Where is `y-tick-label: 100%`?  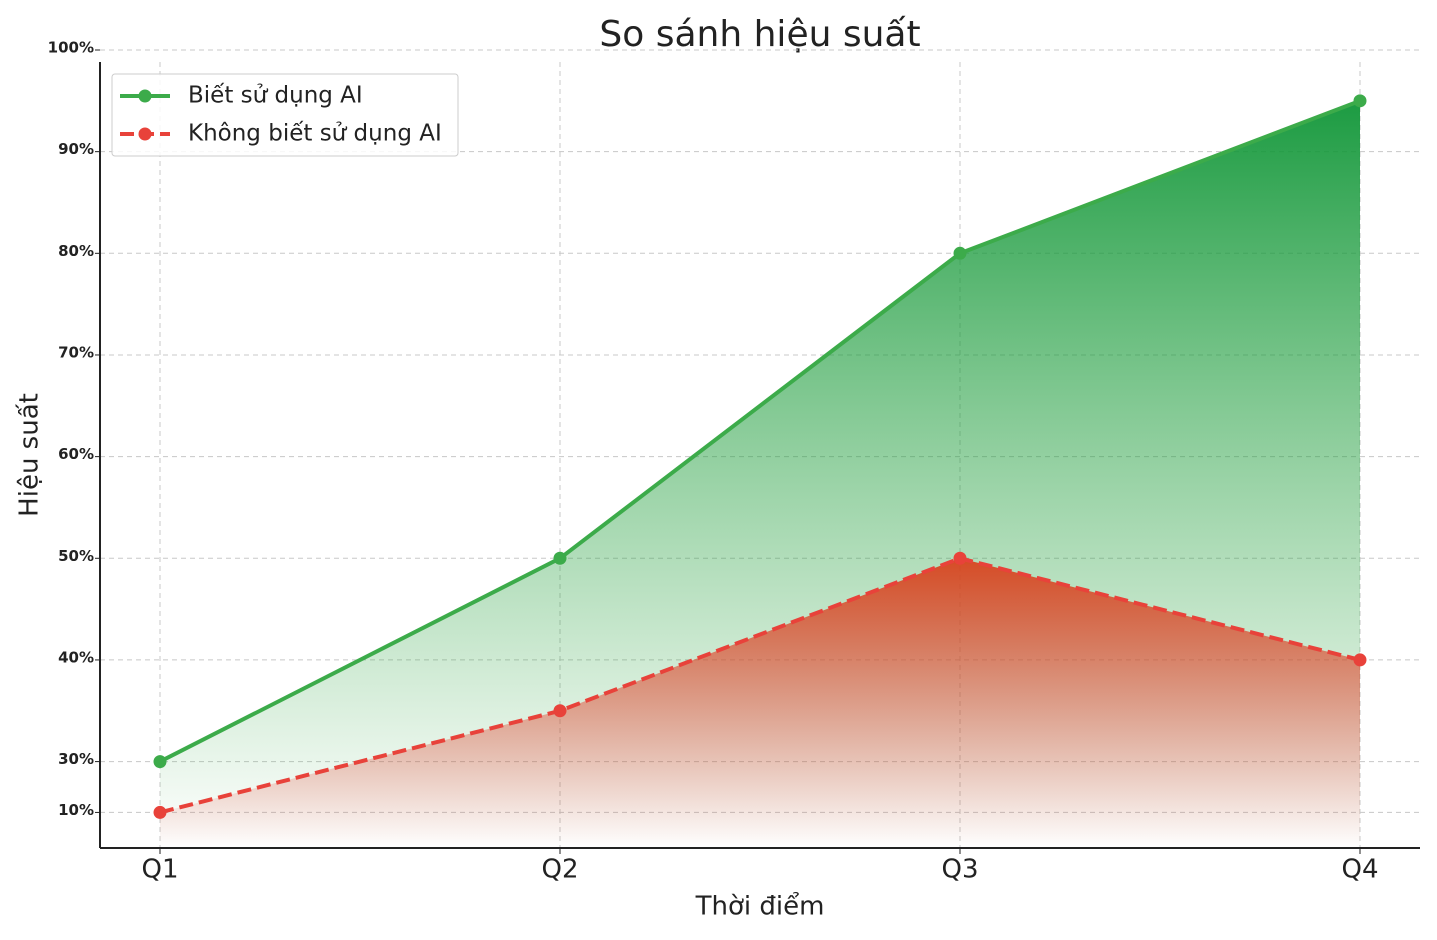 y-tick-label: 100% is located at coordinates (71, 48).